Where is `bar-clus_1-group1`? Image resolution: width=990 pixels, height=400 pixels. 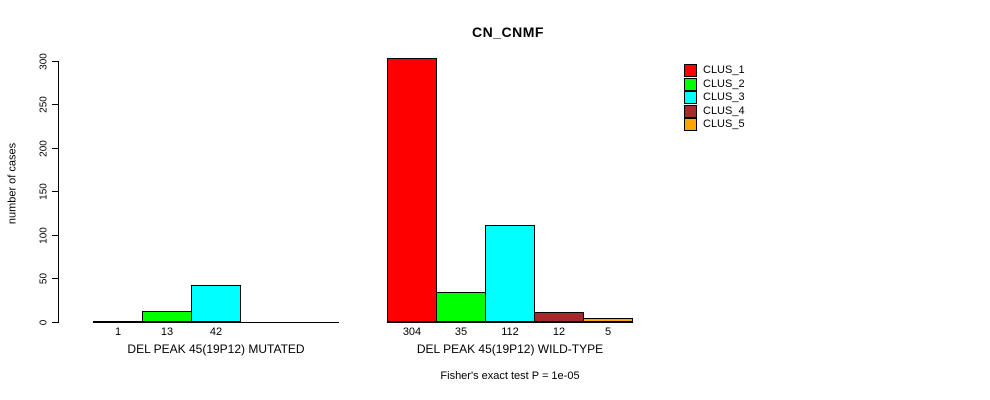
bar-clus_1-group1 is located at coordinates (118, 322).